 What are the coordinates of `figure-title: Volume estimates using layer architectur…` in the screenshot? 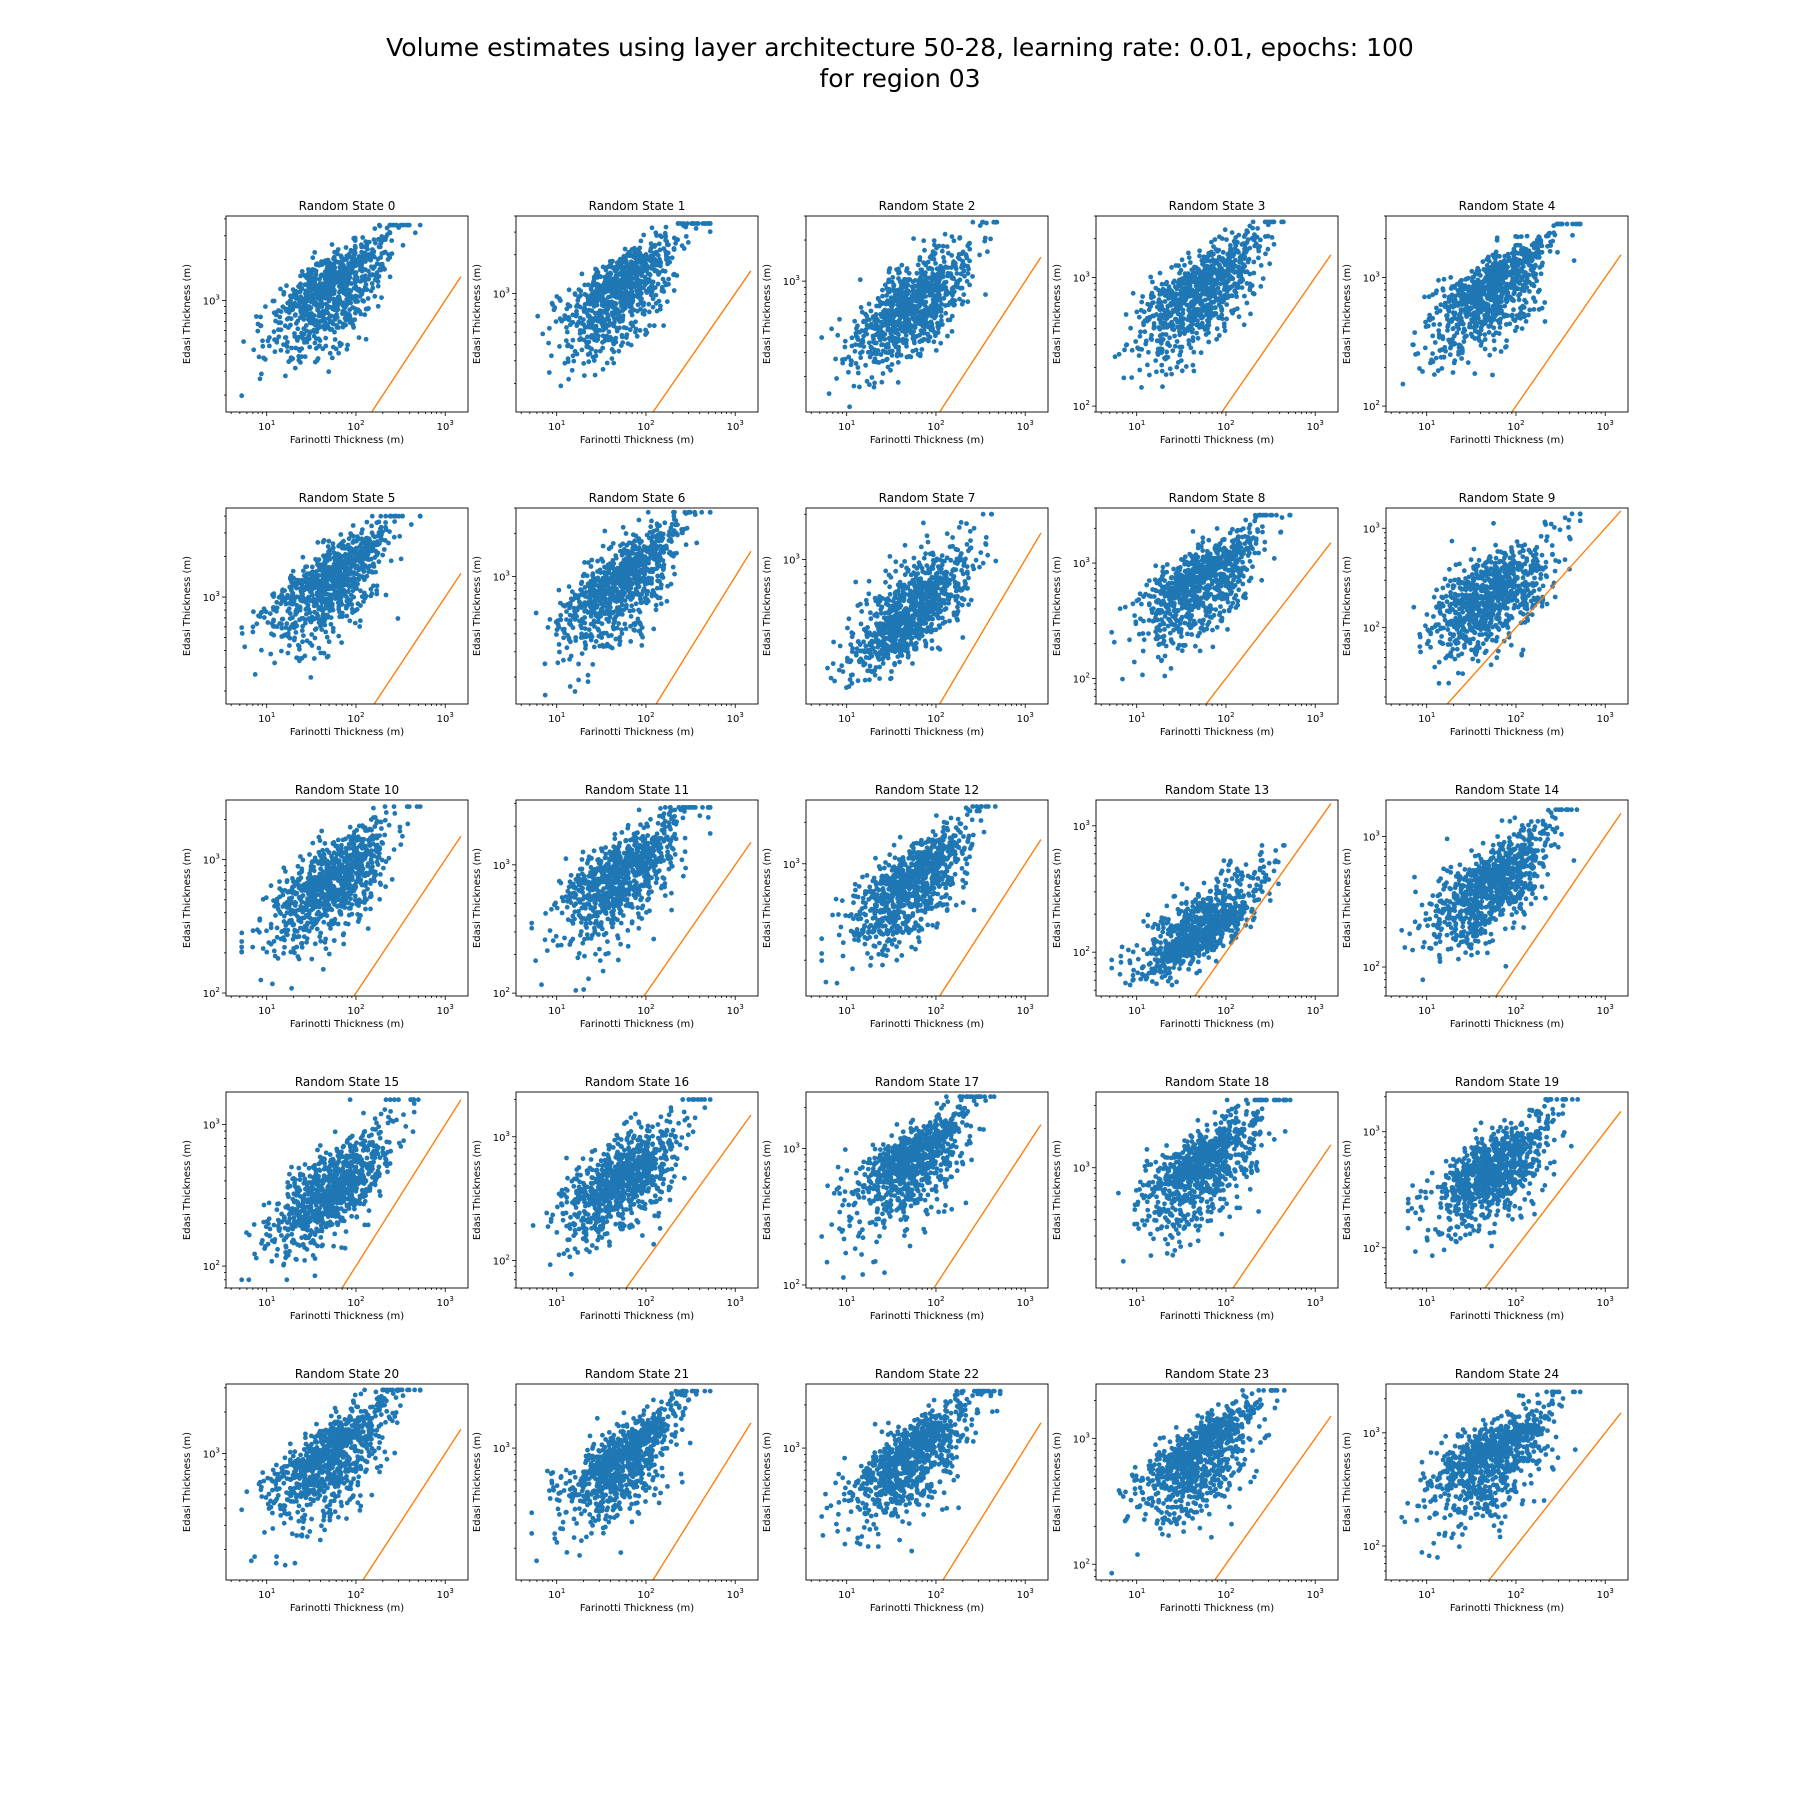 It's located at (900, 63).